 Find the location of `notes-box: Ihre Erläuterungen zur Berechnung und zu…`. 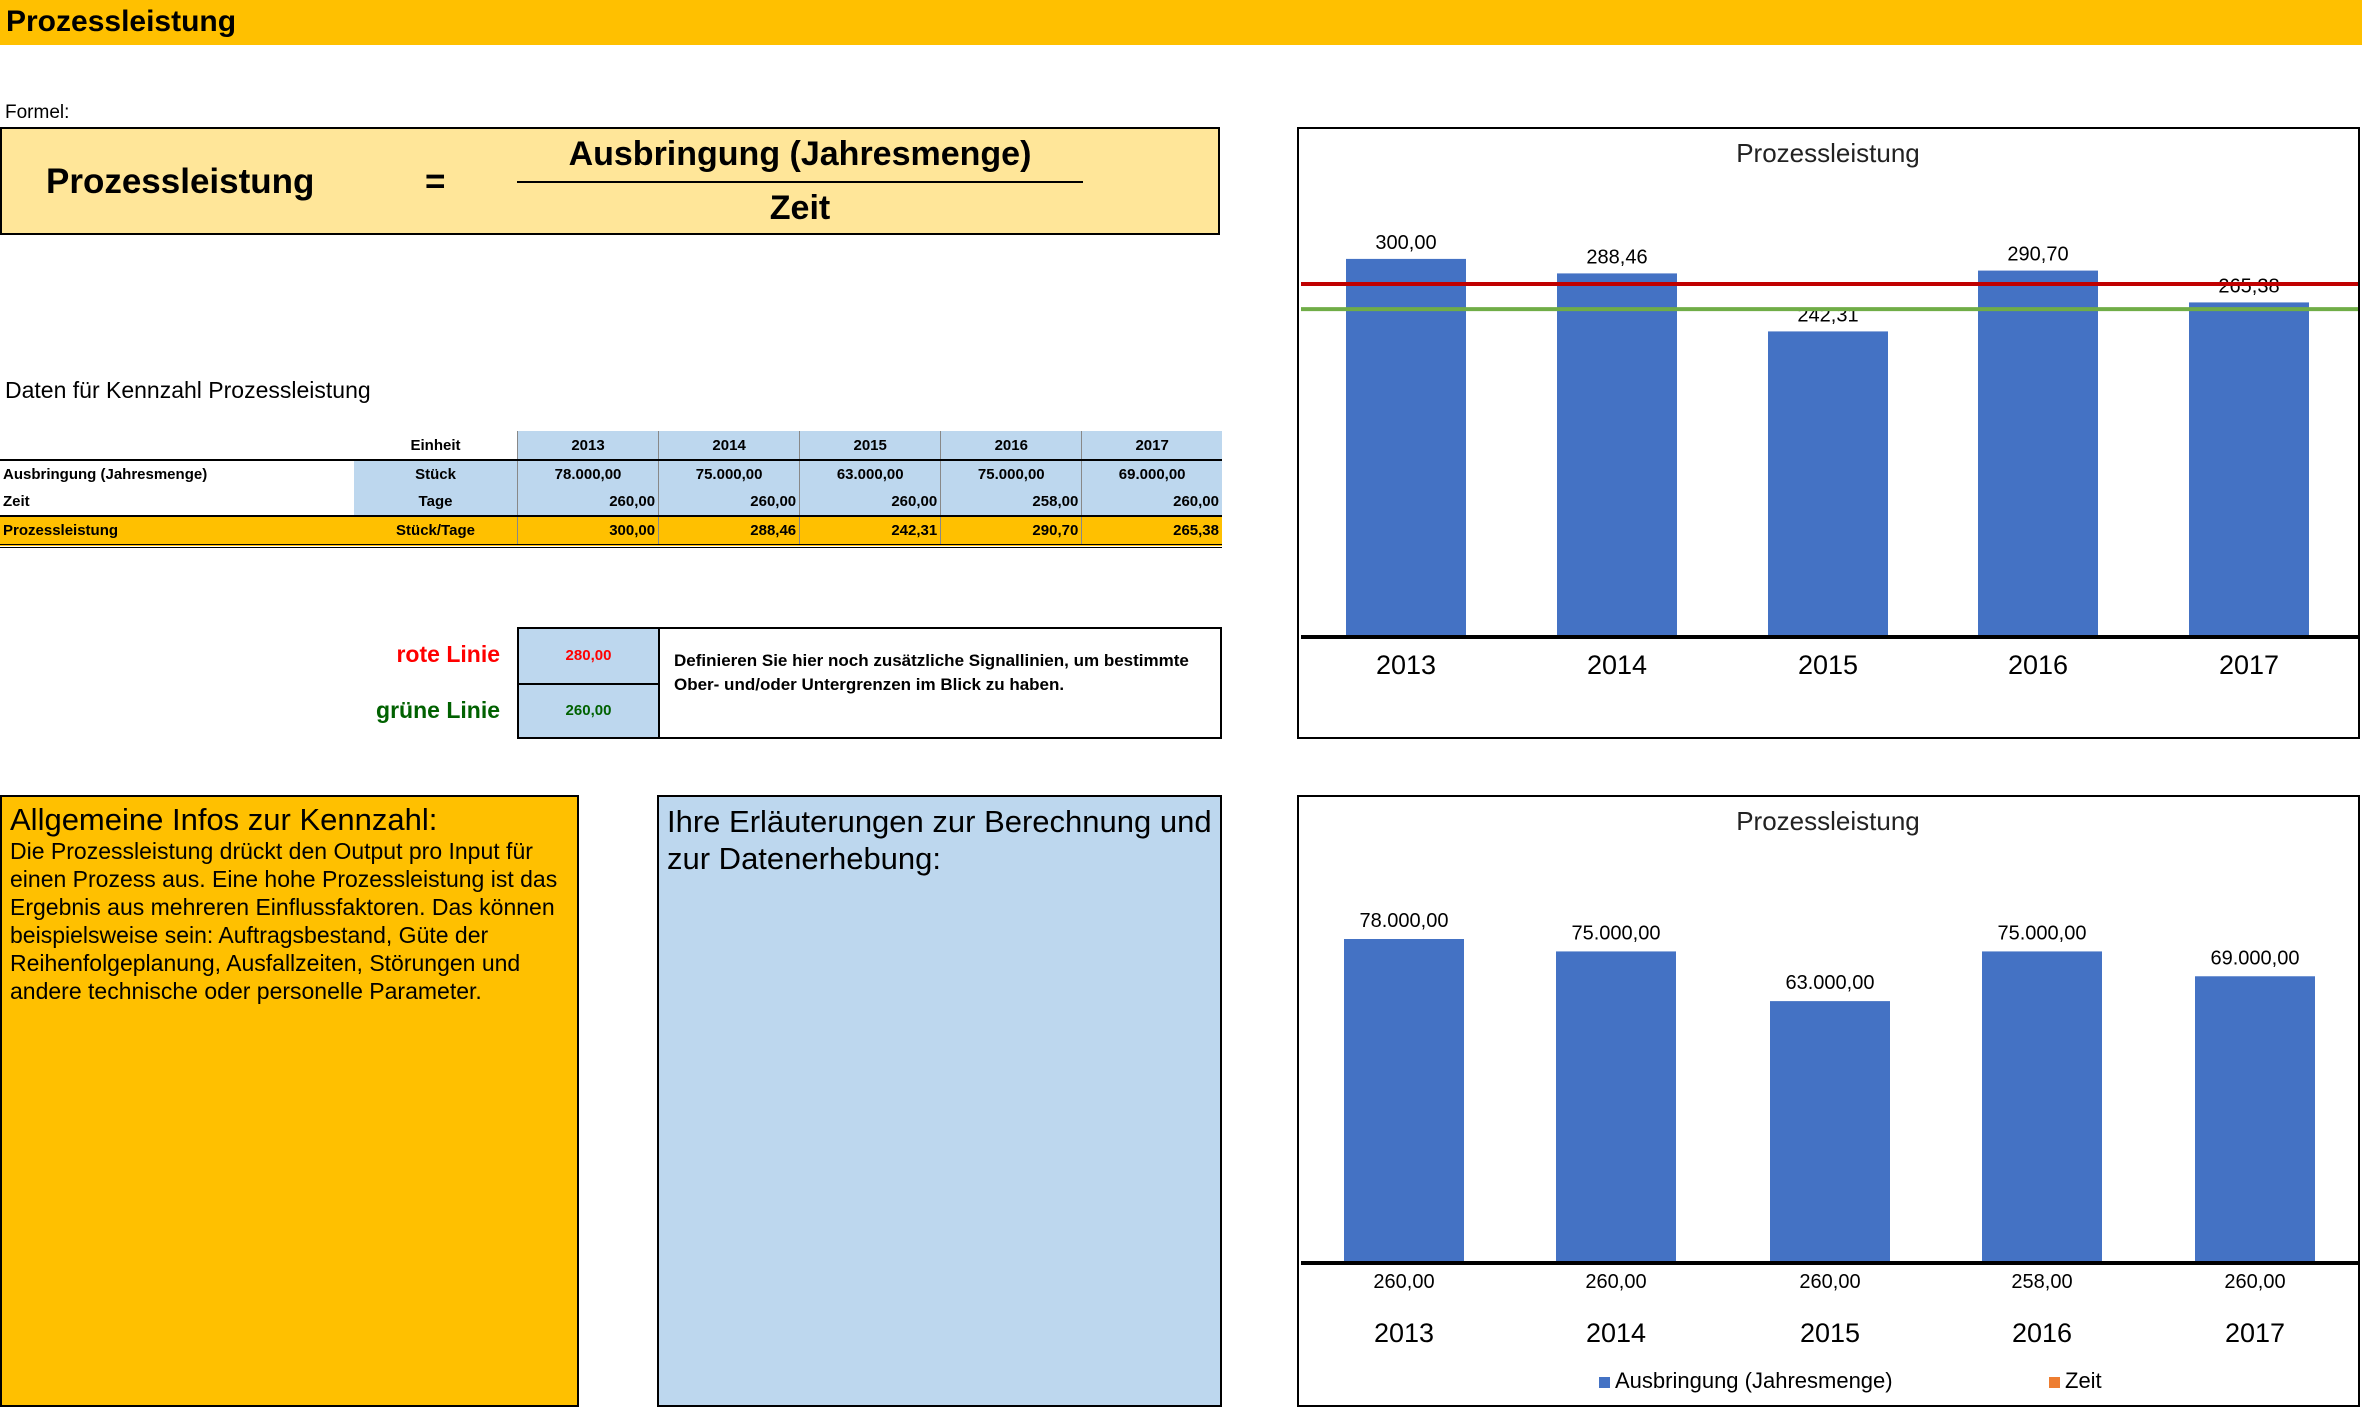

notes-box: Ihre Erläuterungen zur Berechnung und zu… is located at coordinates (939, 1101).